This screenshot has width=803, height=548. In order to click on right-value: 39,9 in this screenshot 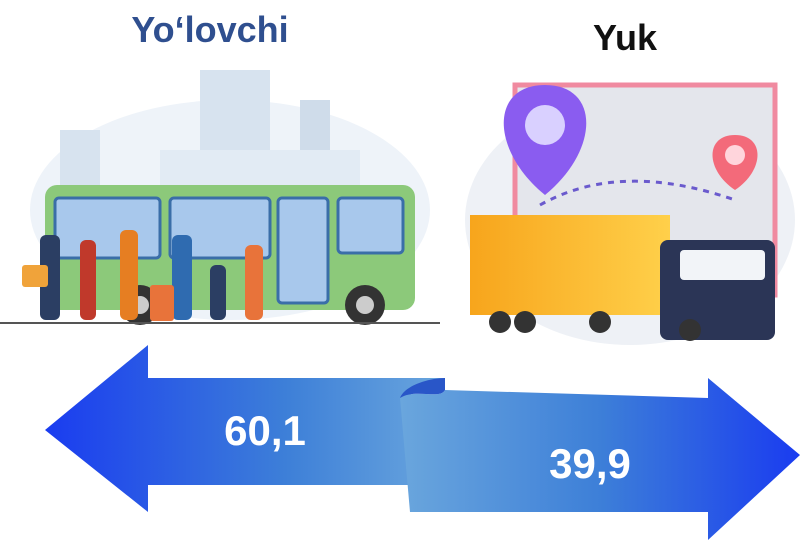, I will do `click(590, 463)`.